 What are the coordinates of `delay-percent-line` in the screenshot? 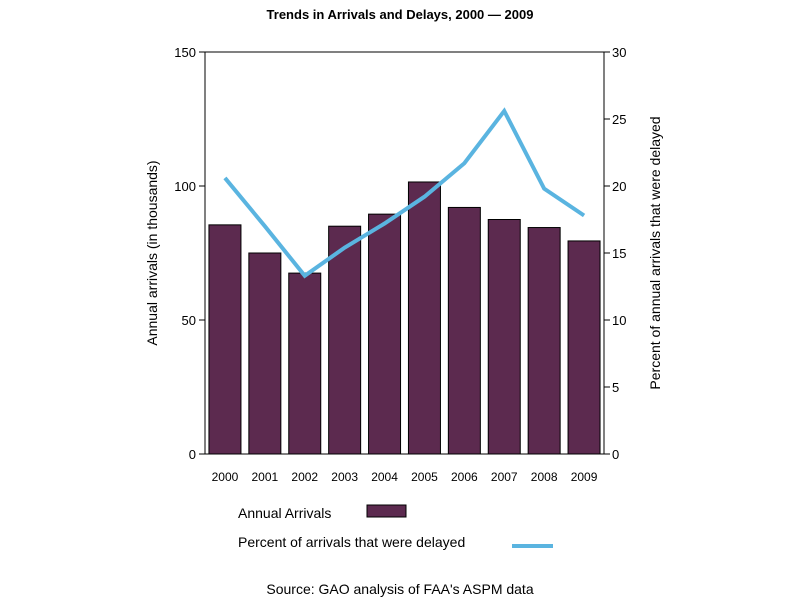 It's located at (404, 193).